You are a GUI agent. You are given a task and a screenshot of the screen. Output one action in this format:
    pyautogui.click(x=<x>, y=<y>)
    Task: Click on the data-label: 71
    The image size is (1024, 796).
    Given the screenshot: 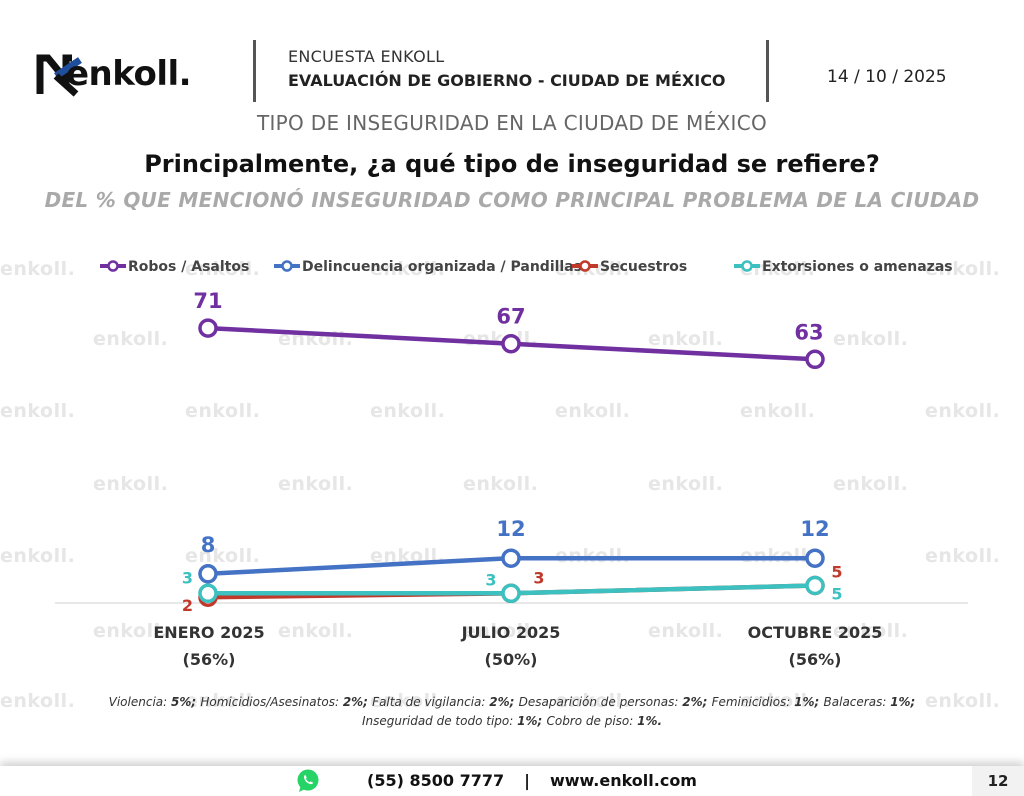 What is the action you would take?
    pyautogui.click(x=207, y=301)
    